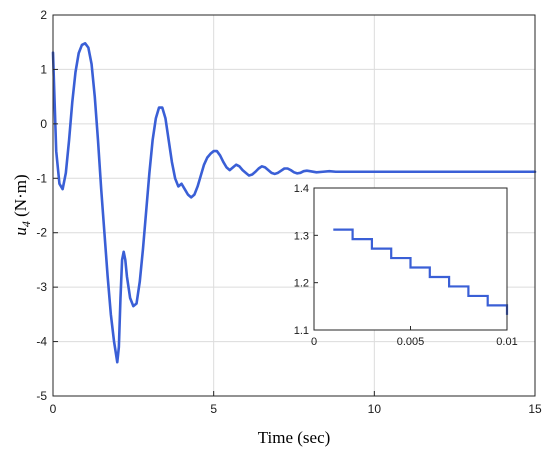 This screenshot has width=550, height=451. Describe the element at coordinates (301, 236) in the screenshot. I see `inset-y-tick-label: 1.3` at that location.